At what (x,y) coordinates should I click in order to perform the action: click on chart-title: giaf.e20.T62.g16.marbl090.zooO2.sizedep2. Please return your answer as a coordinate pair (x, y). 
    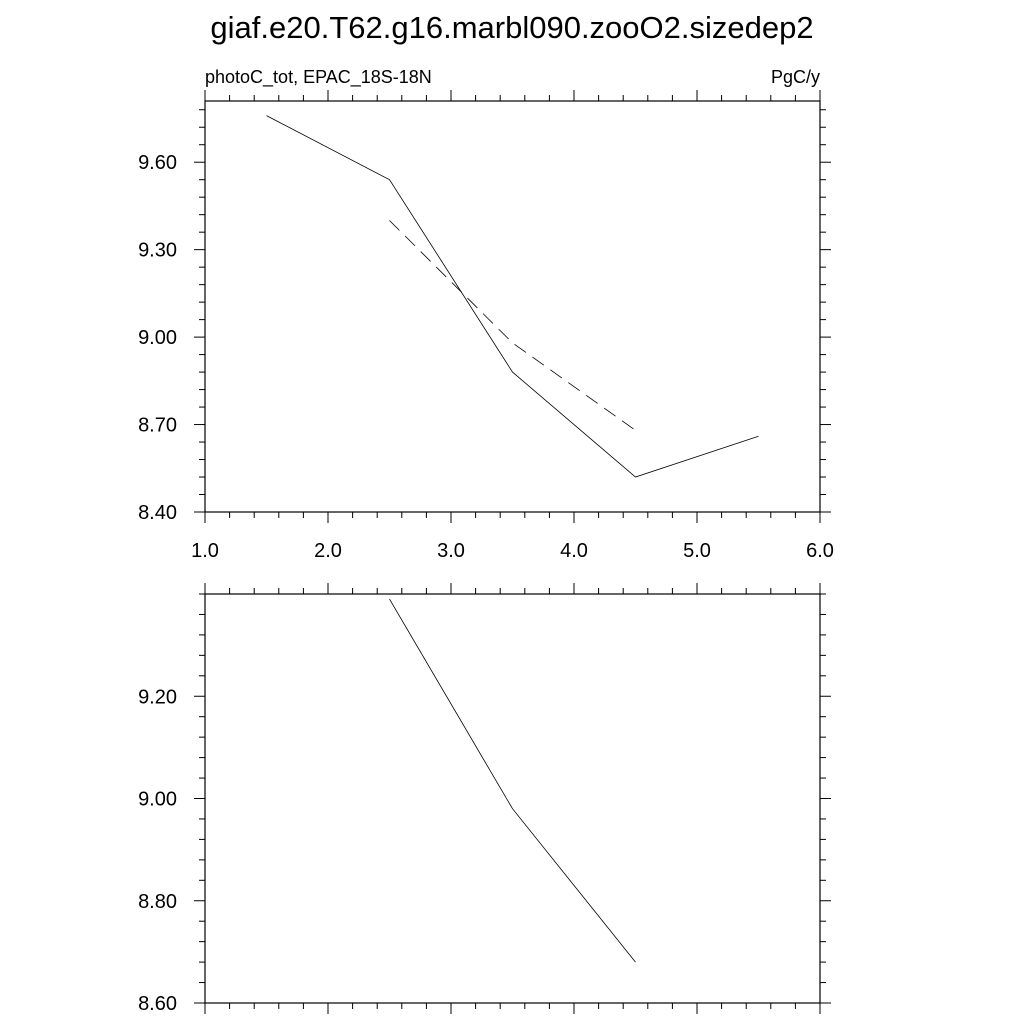
    Looking at the image, I should click on (511, 27).